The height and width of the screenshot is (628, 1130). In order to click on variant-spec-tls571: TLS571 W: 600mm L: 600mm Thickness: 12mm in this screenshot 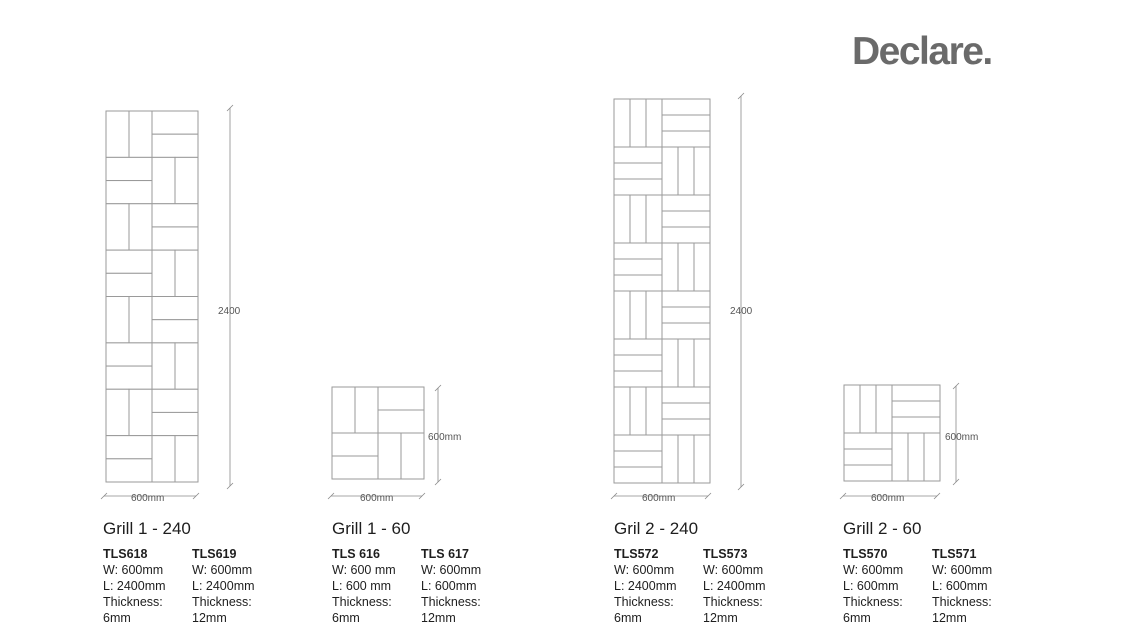, I will do `click(962, 586)`.